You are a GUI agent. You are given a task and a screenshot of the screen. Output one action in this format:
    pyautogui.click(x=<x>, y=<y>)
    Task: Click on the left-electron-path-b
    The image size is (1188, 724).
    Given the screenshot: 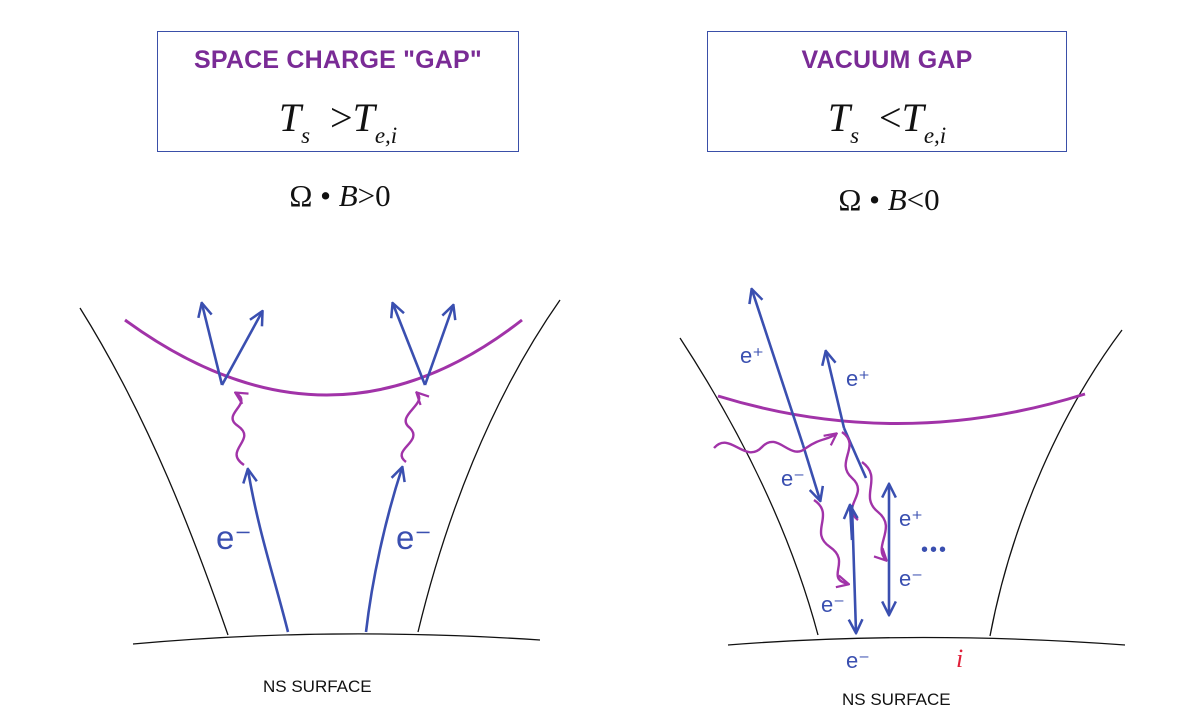 What is the action you would take?
    pyautogui.click(x=383, y=550)
    